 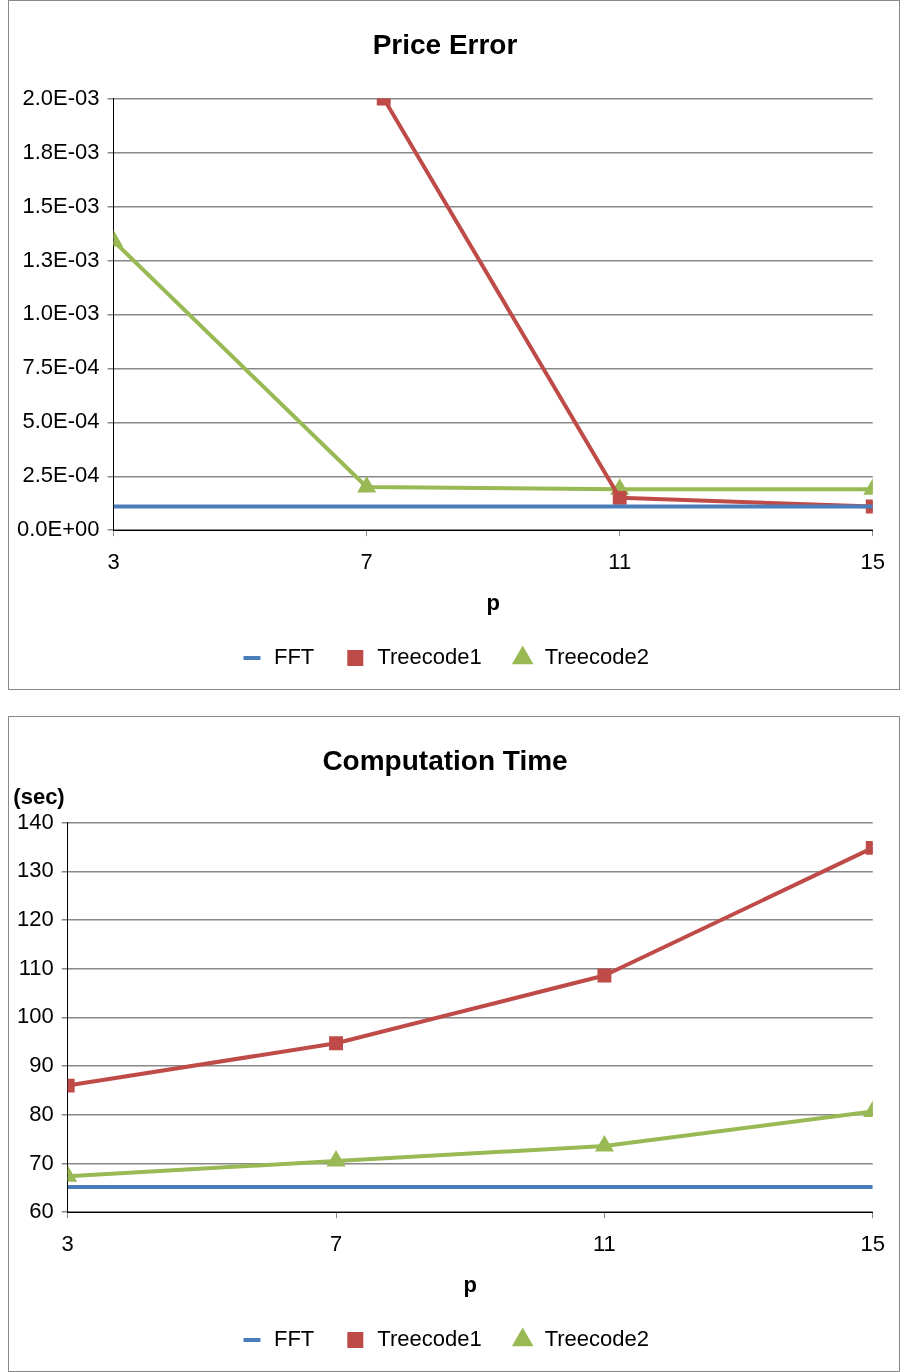 What do you see at coordinates (61, 205) in the screenshot?
I see `y-tick-label: 1.5E-03` at bounding box center [61, 205].